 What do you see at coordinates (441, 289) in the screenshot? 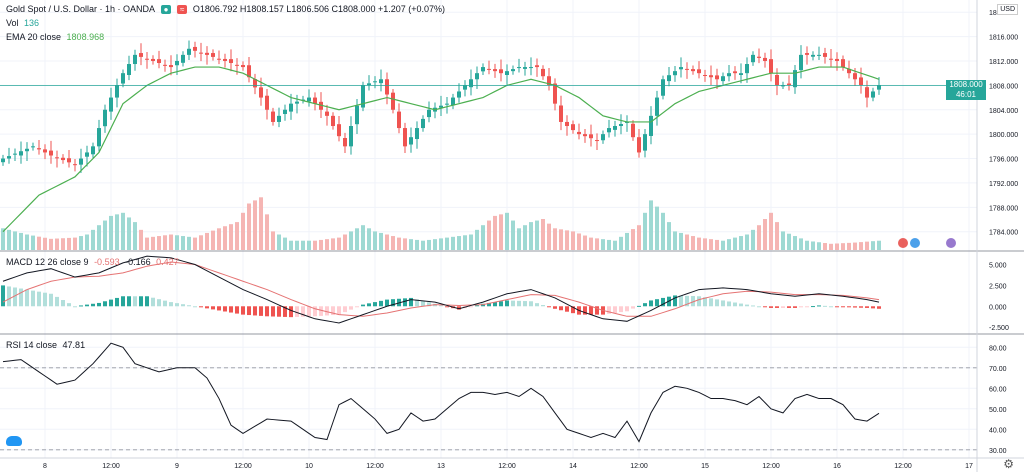
I see `macd-line` at bounding box center [441, 289].